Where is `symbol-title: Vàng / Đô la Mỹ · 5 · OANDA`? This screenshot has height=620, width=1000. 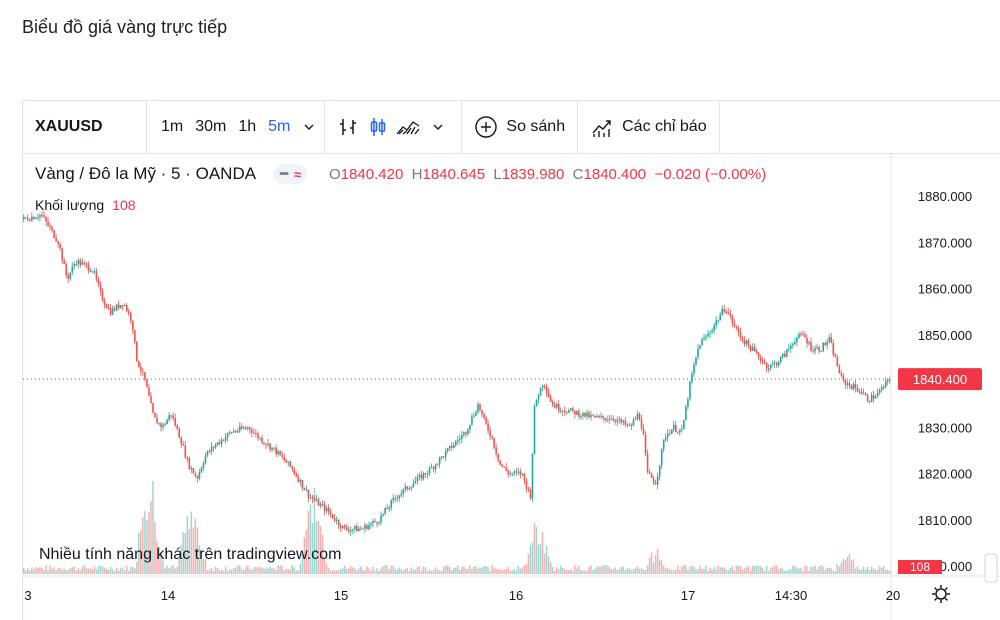 symbol-title: Vàng / Đô la Mỹ · 5 · OANDA is located at coordinates (146, 173).